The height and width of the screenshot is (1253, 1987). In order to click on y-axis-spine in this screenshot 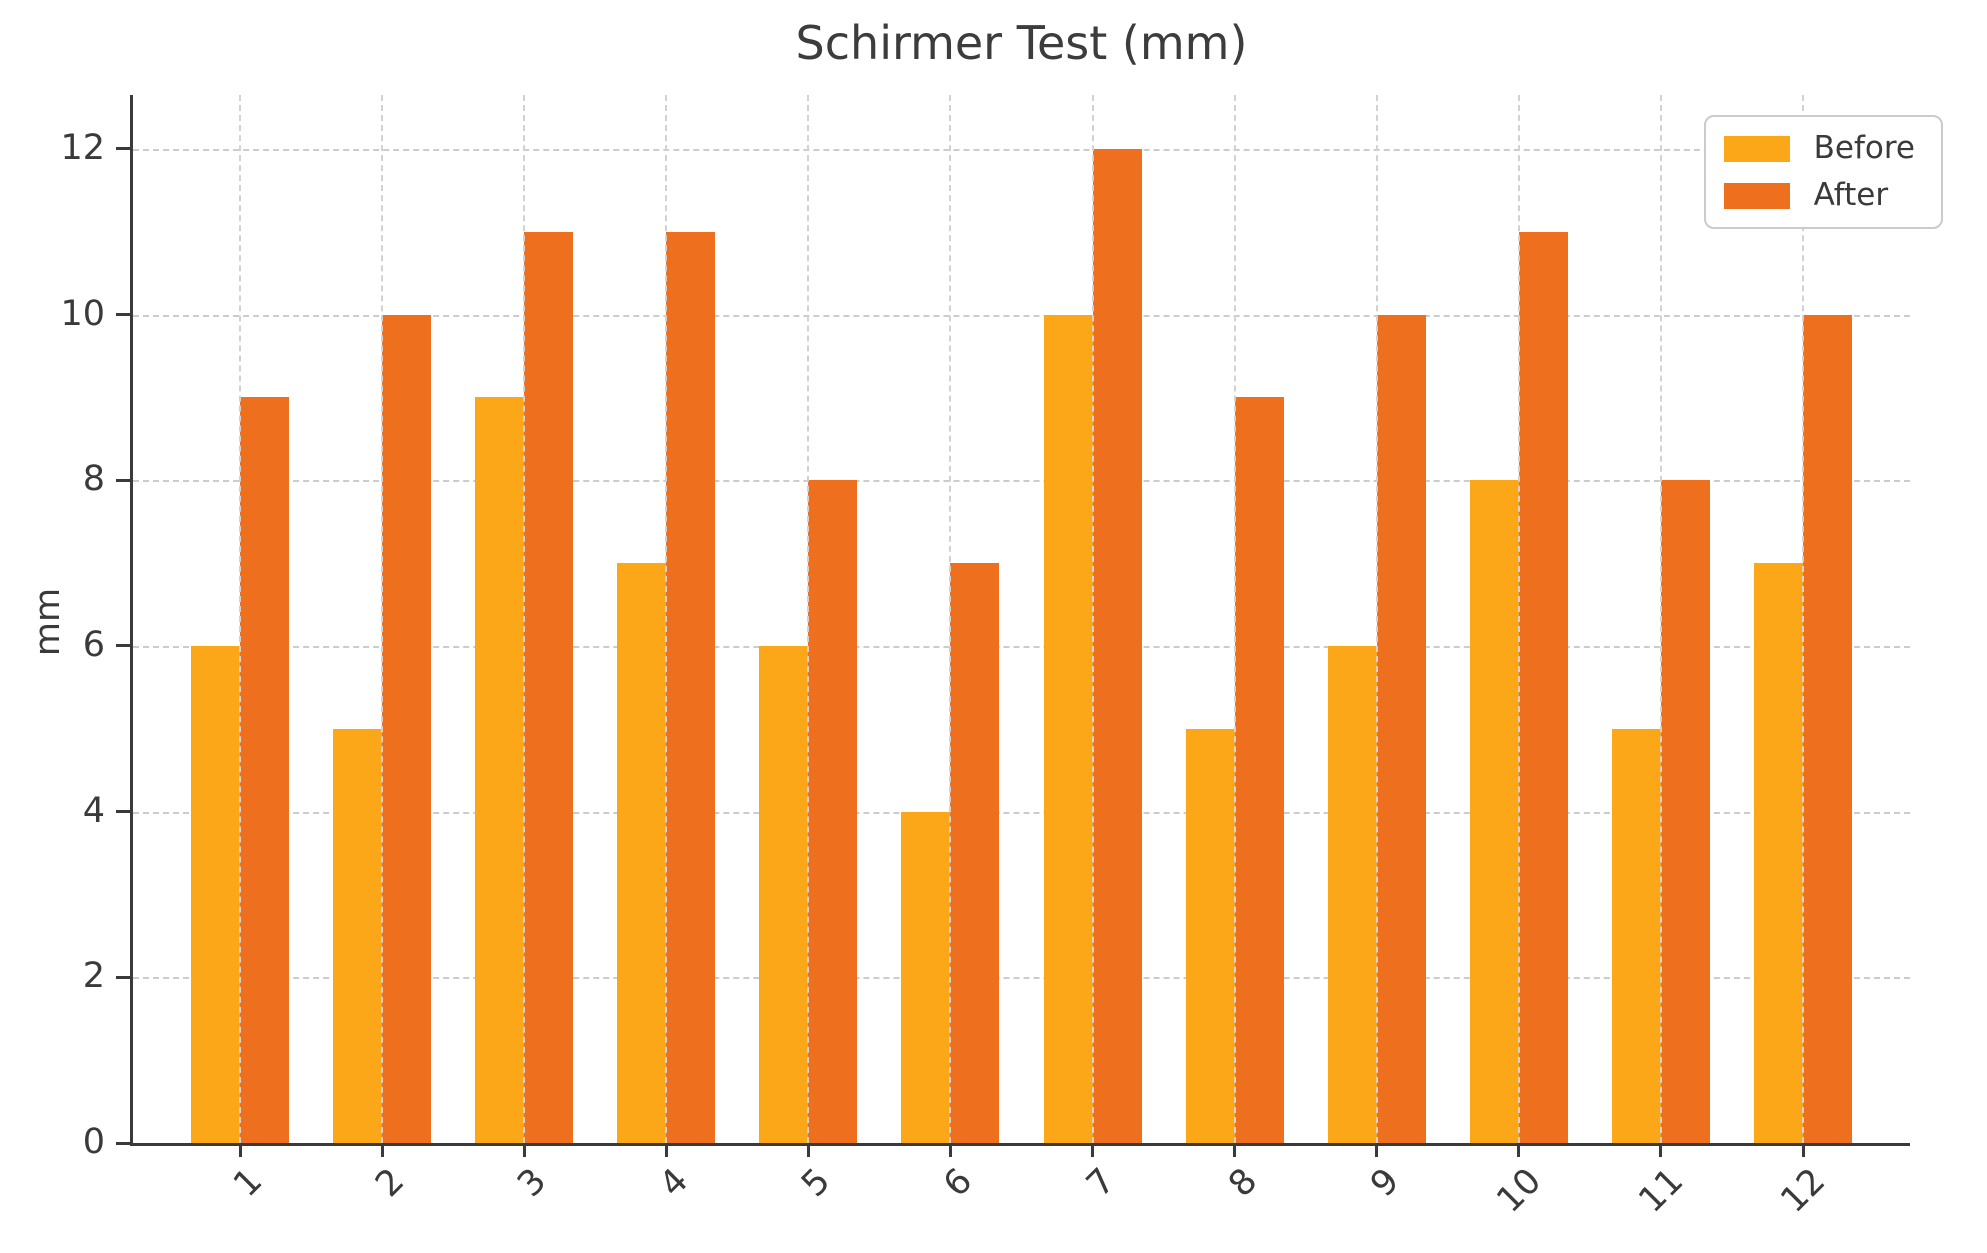, I will do `click(131, 619)`.